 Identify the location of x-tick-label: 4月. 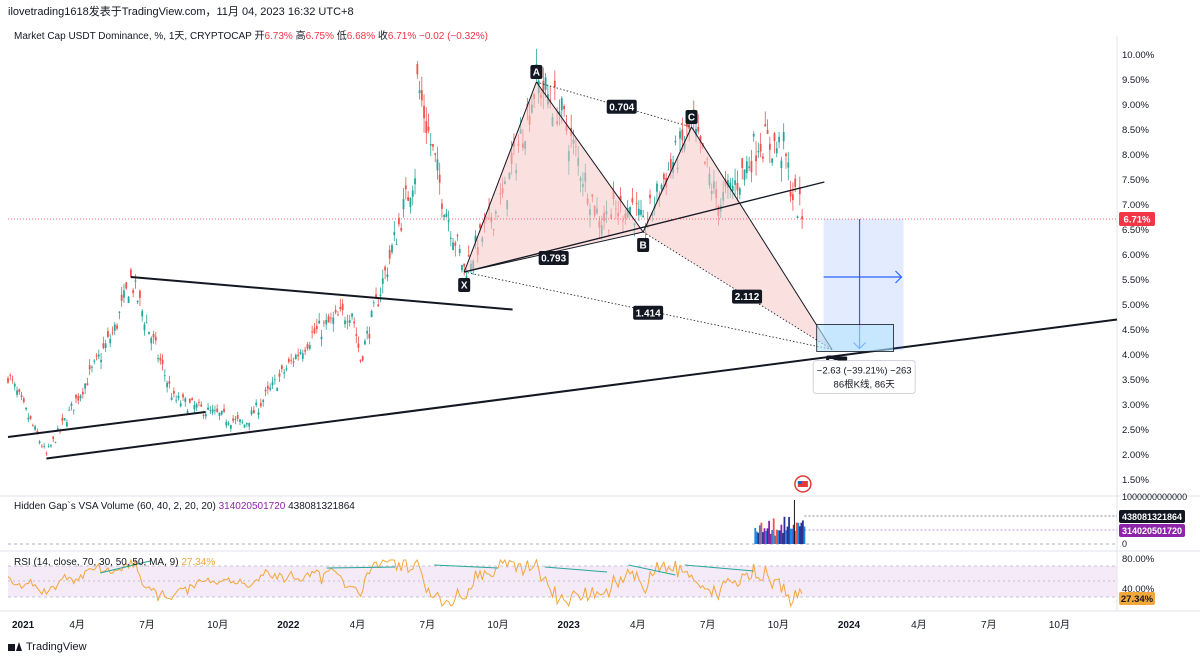
(919, 625).